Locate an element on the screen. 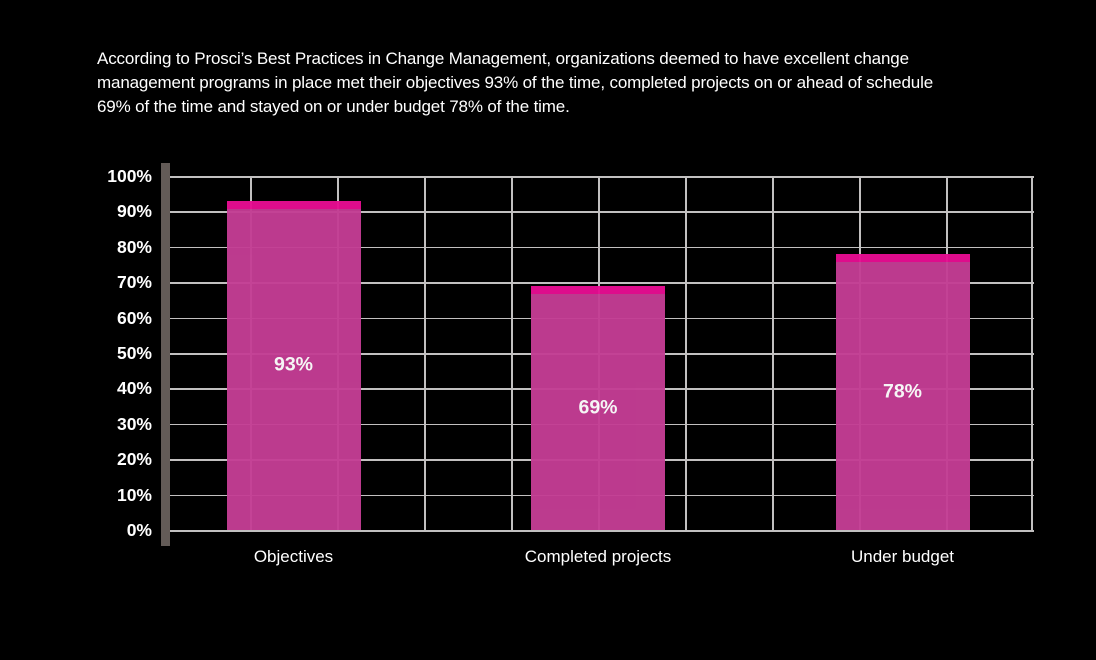 This screenshot has width=1096, height=660. y-axis-tick-label-90: 90% is located at coordinates (134, 211).